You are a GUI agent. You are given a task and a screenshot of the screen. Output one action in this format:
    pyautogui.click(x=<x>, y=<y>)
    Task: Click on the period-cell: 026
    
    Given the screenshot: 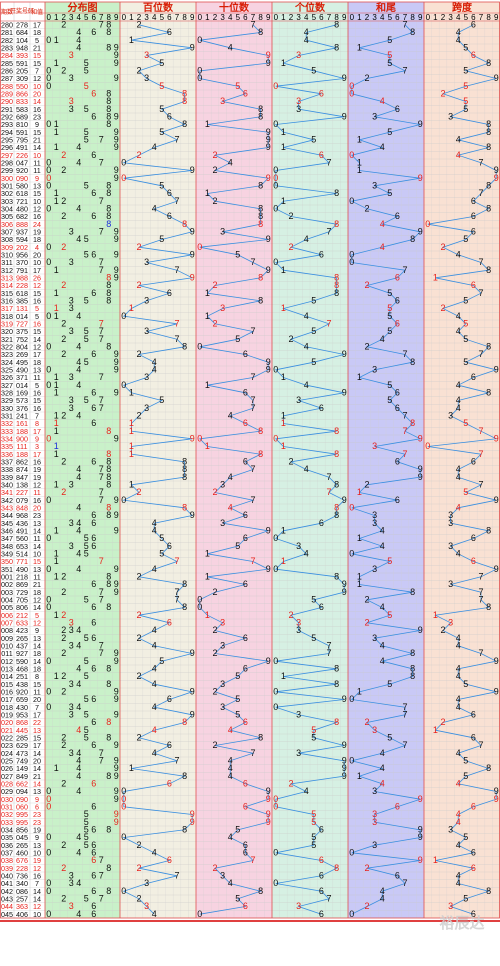 What is the action you would take?
    pyautogui.click(x=7, y=768)
    